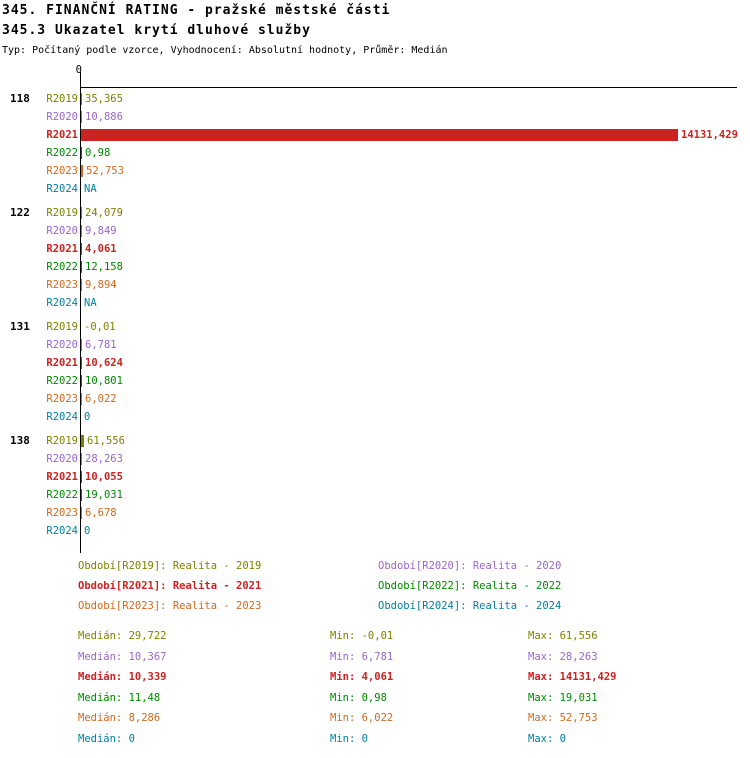 The image size is (750, 758). I want to click on value-label: -0,01, so click(100, 327).